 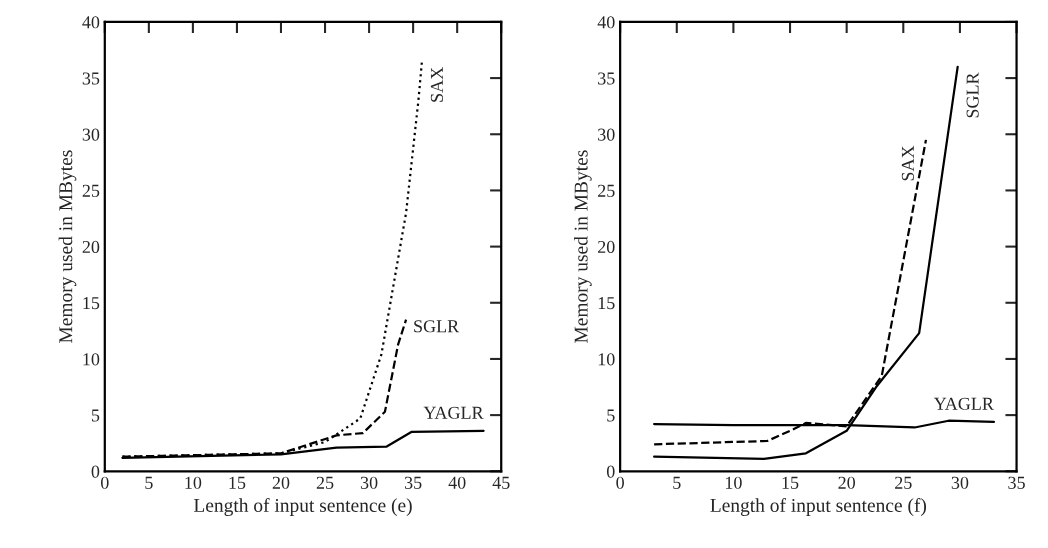 I want to click on x-axis-title: Length of input sentence (e), so click(x=302, y=507).